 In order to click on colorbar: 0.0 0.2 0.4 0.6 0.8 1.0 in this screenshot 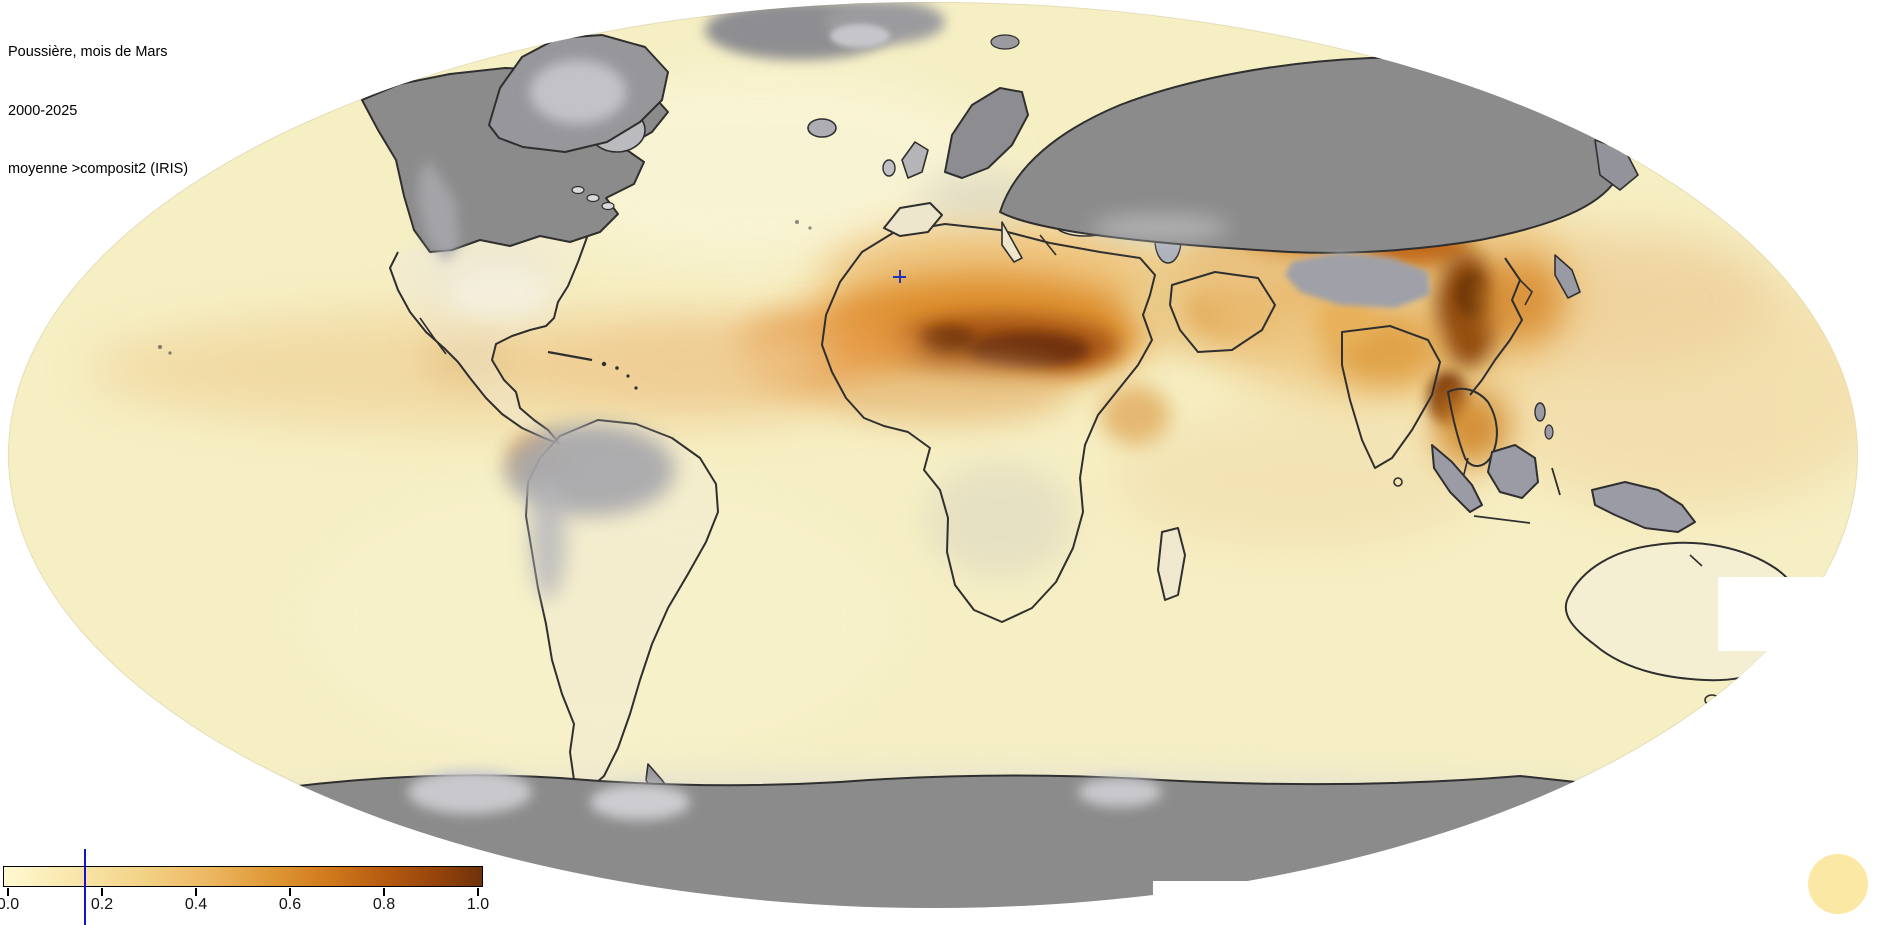, I will do `click(260, 882)`.